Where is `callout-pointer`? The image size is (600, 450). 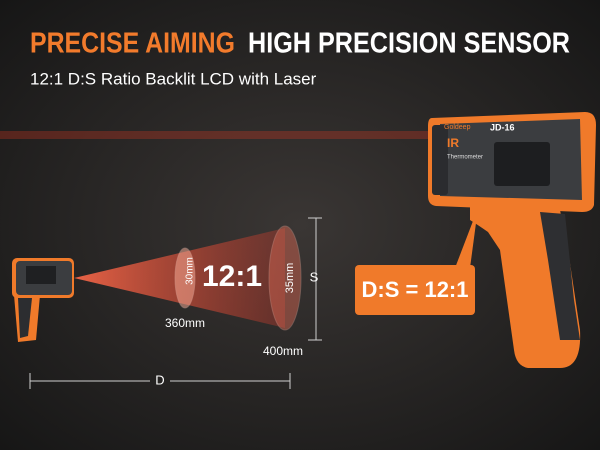
callout-pointer is located at coordinates (466, 238).